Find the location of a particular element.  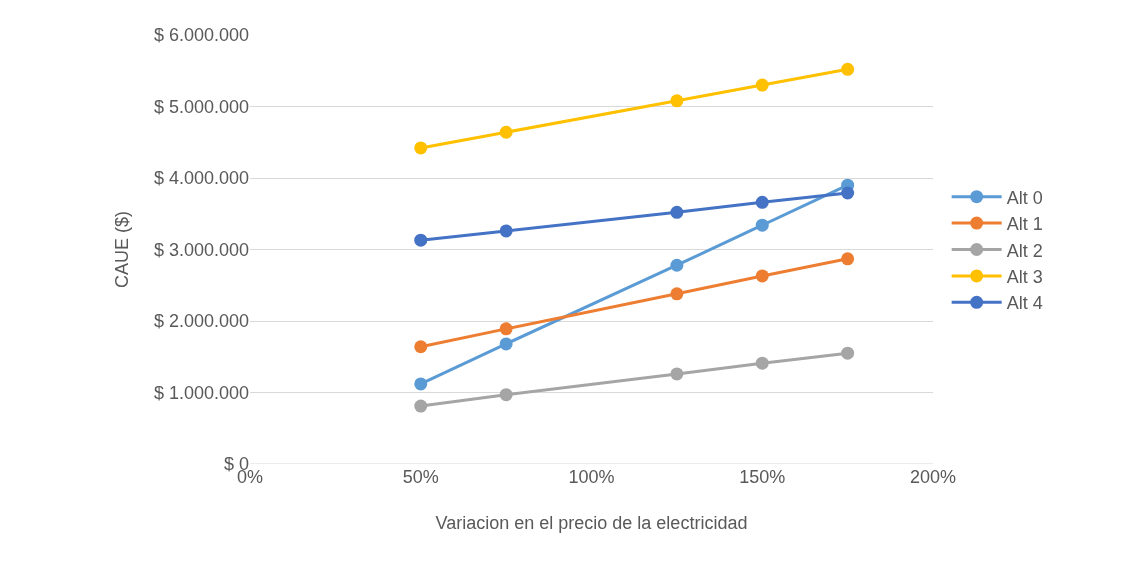

x-tick-label: 150% is located at coordinates (762, 477).